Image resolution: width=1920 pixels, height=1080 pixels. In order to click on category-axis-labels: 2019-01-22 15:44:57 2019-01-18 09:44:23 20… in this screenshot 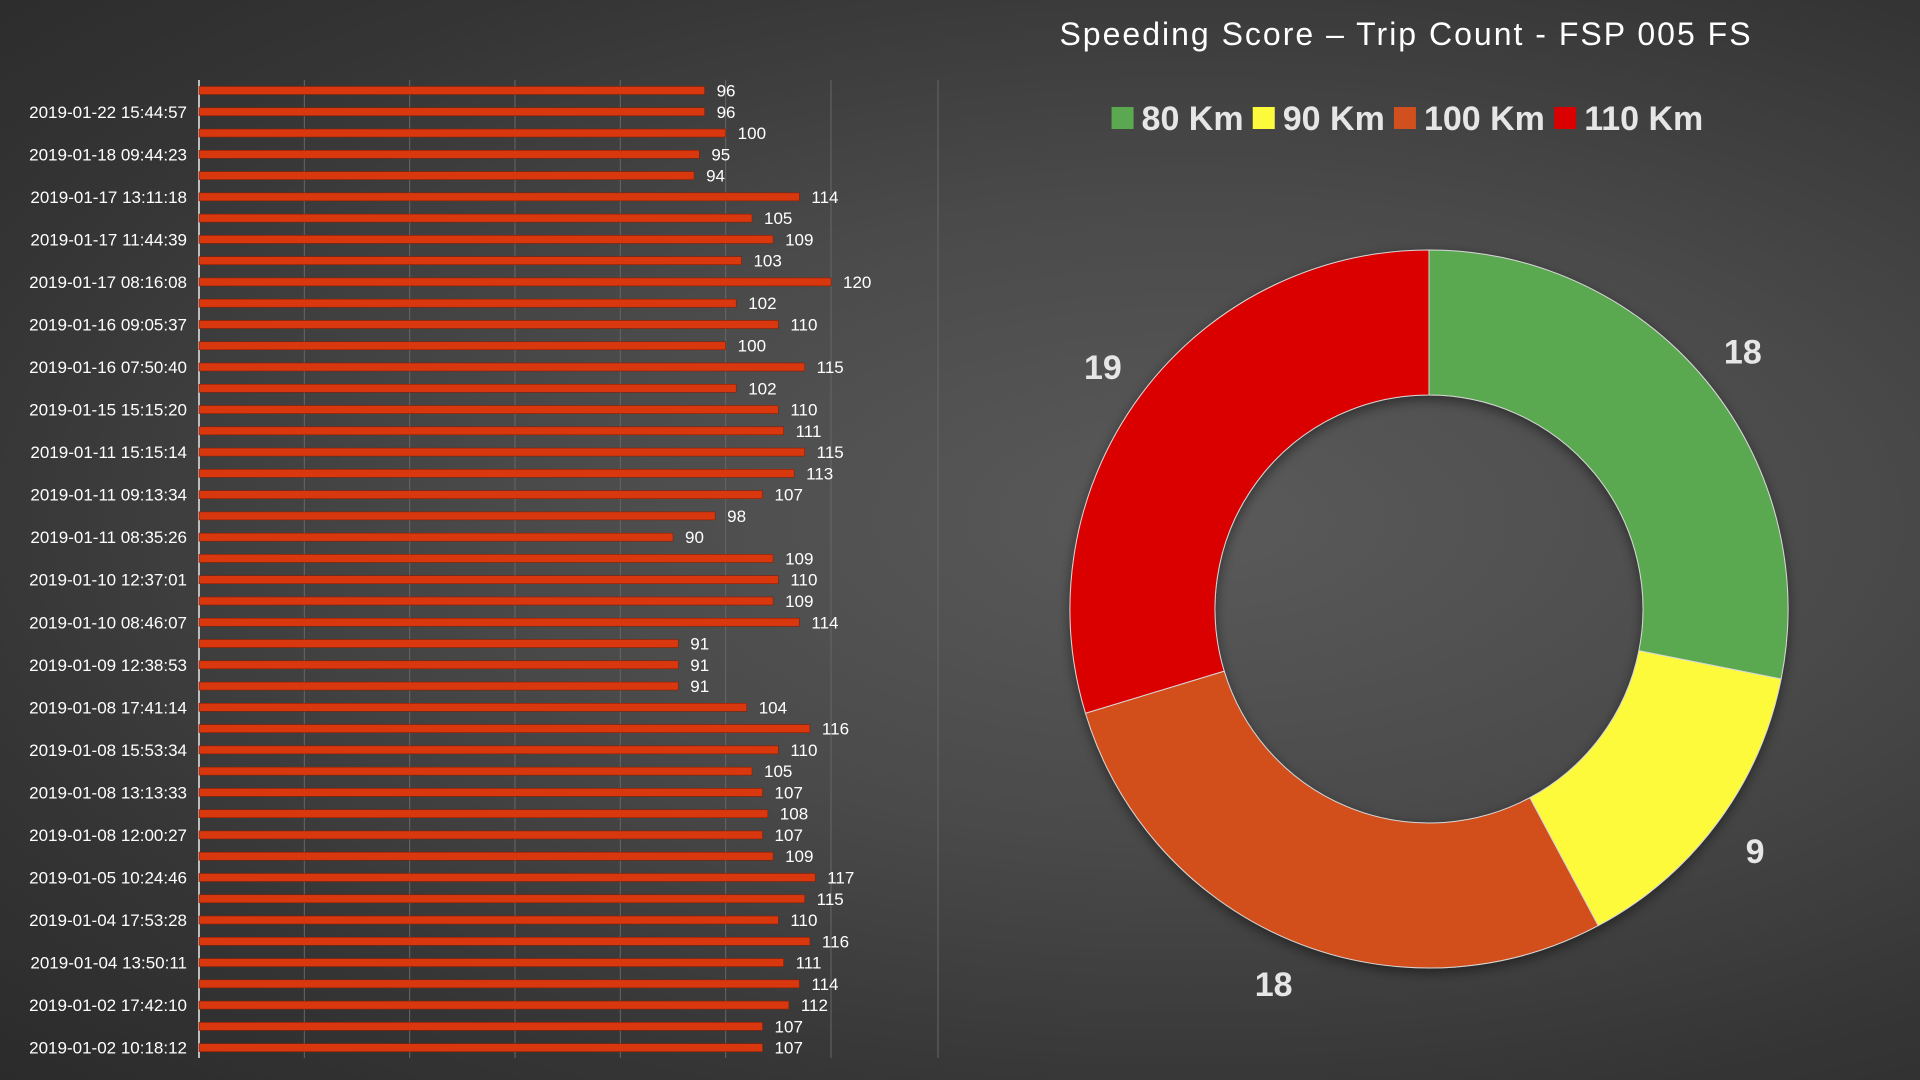, I will do `click(108, 580)`.